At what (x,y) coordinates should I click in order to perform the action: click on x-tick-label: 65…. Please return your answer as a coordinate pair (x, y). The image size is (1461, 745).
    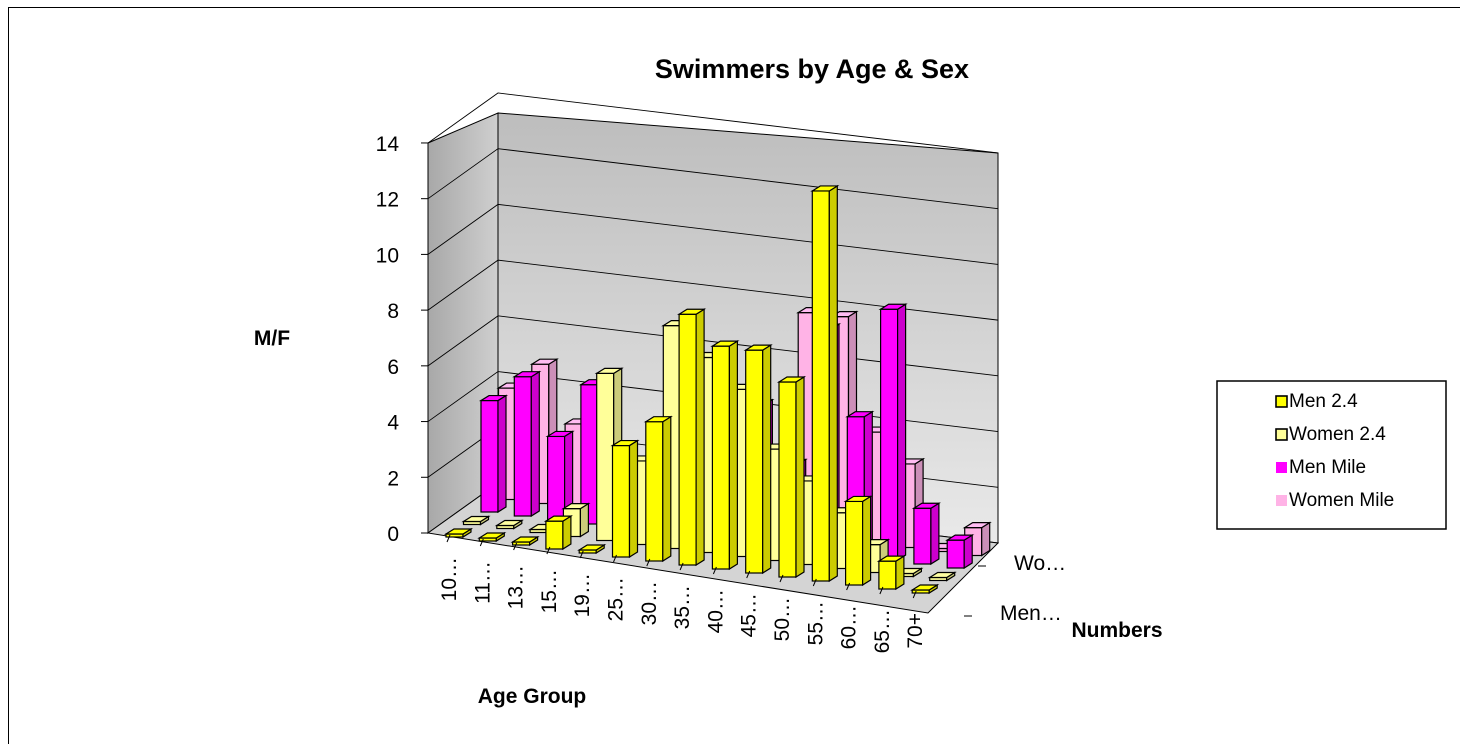
    Looking at the image, I should click on (882, 631).